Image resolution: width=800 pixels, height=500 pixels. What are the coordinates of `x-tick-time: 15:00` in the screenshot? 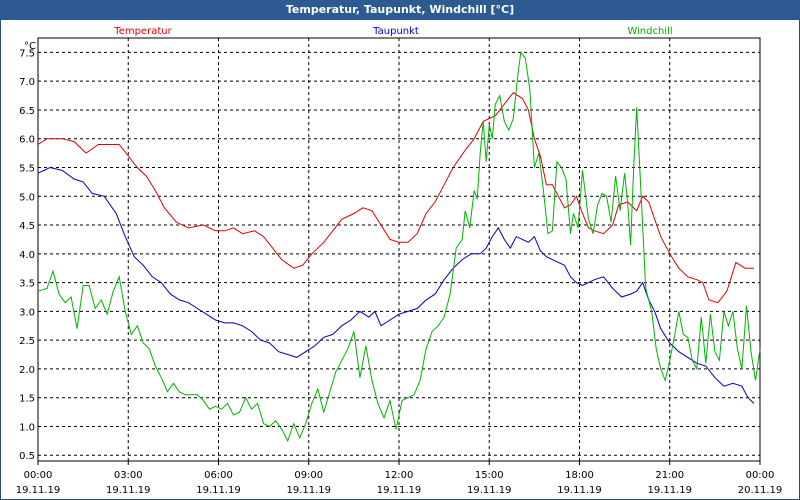 It's located at (489, 475).